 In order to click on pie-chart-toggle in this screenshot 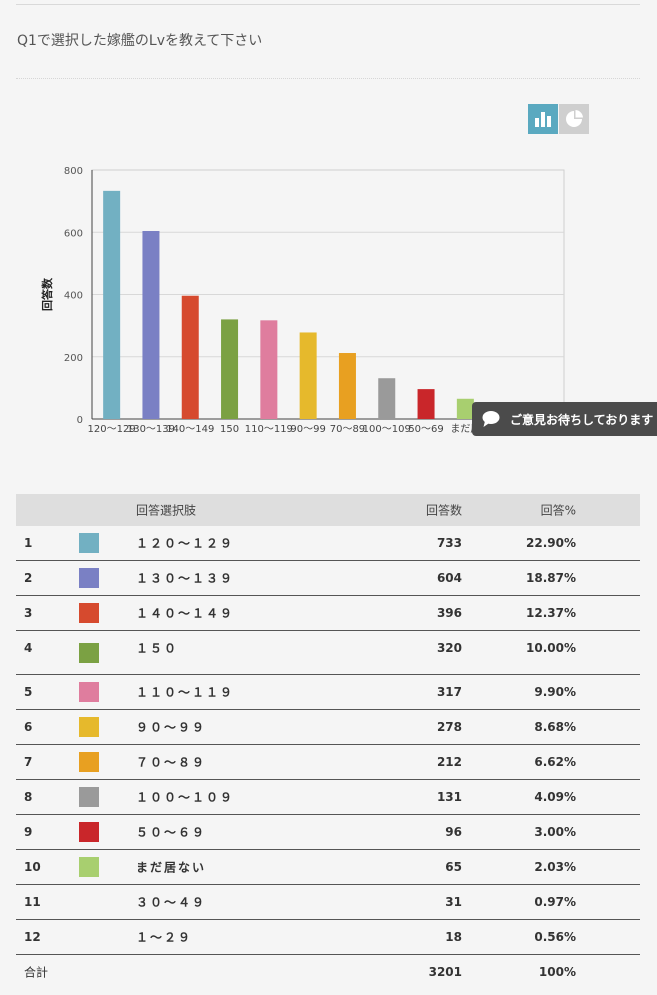, I will do `click(574, 119)`.